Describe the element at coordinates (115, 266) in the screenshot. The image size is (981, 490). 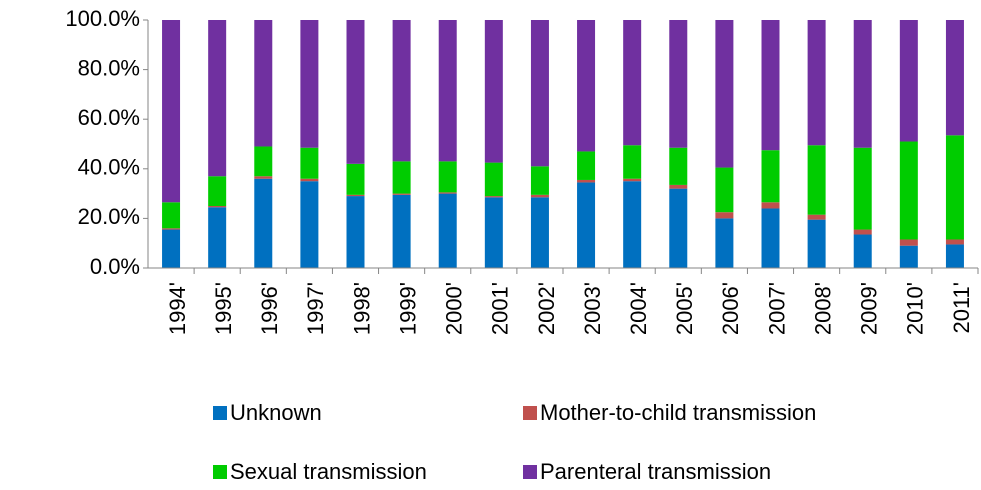
I see `y-tick-label: 0.0%` at that location.